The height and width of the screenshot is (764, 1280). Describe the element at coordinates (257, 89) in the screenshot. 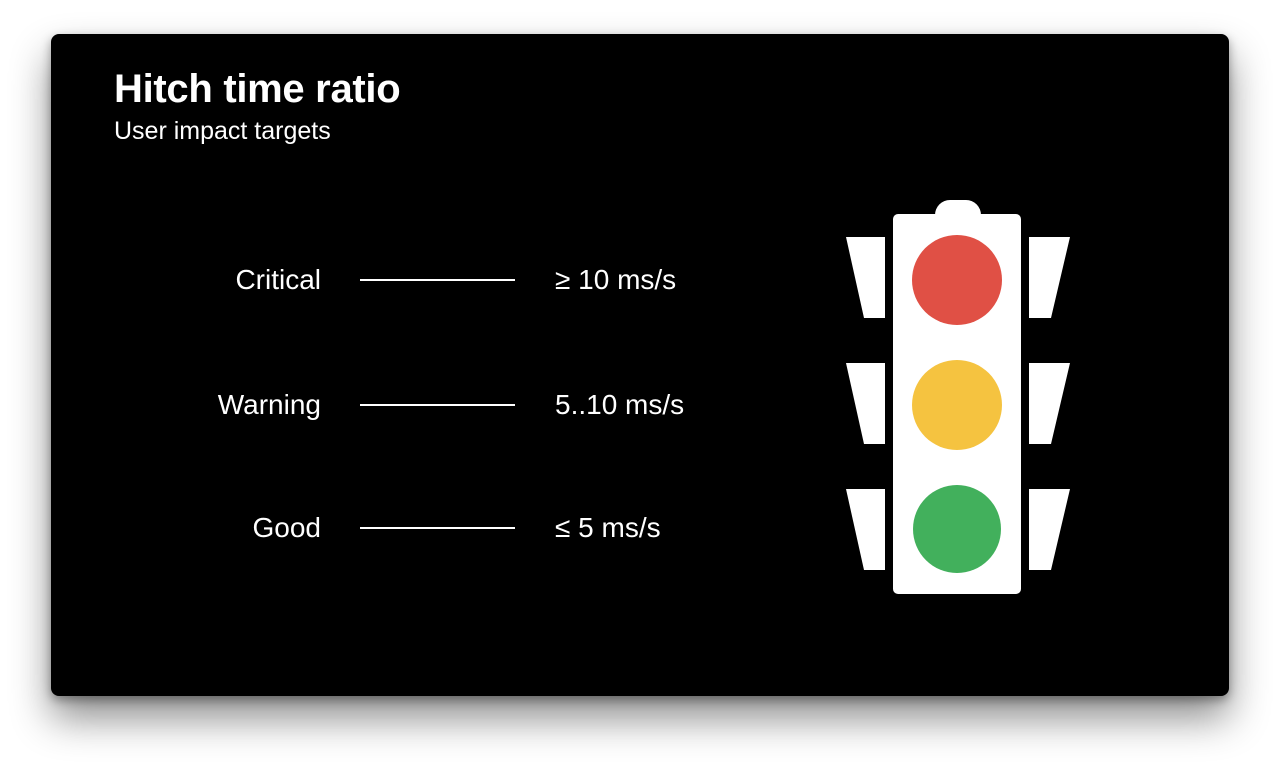

I see `slide-title: Hitch time ratio` at that location.